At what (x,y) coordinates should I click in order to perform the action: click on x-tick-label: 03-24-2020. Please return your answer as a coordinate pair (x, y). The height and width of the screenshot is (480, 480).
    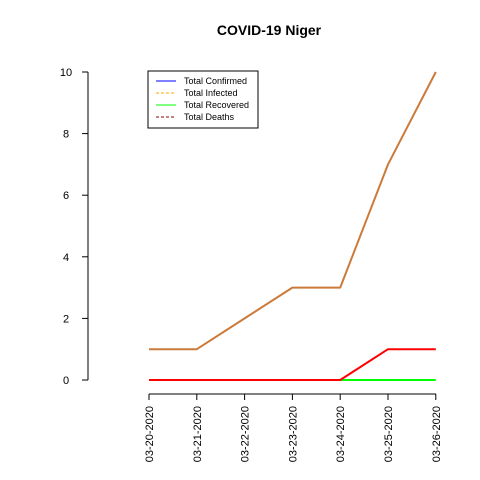
    Looking at the image, I should click on (341, 434).